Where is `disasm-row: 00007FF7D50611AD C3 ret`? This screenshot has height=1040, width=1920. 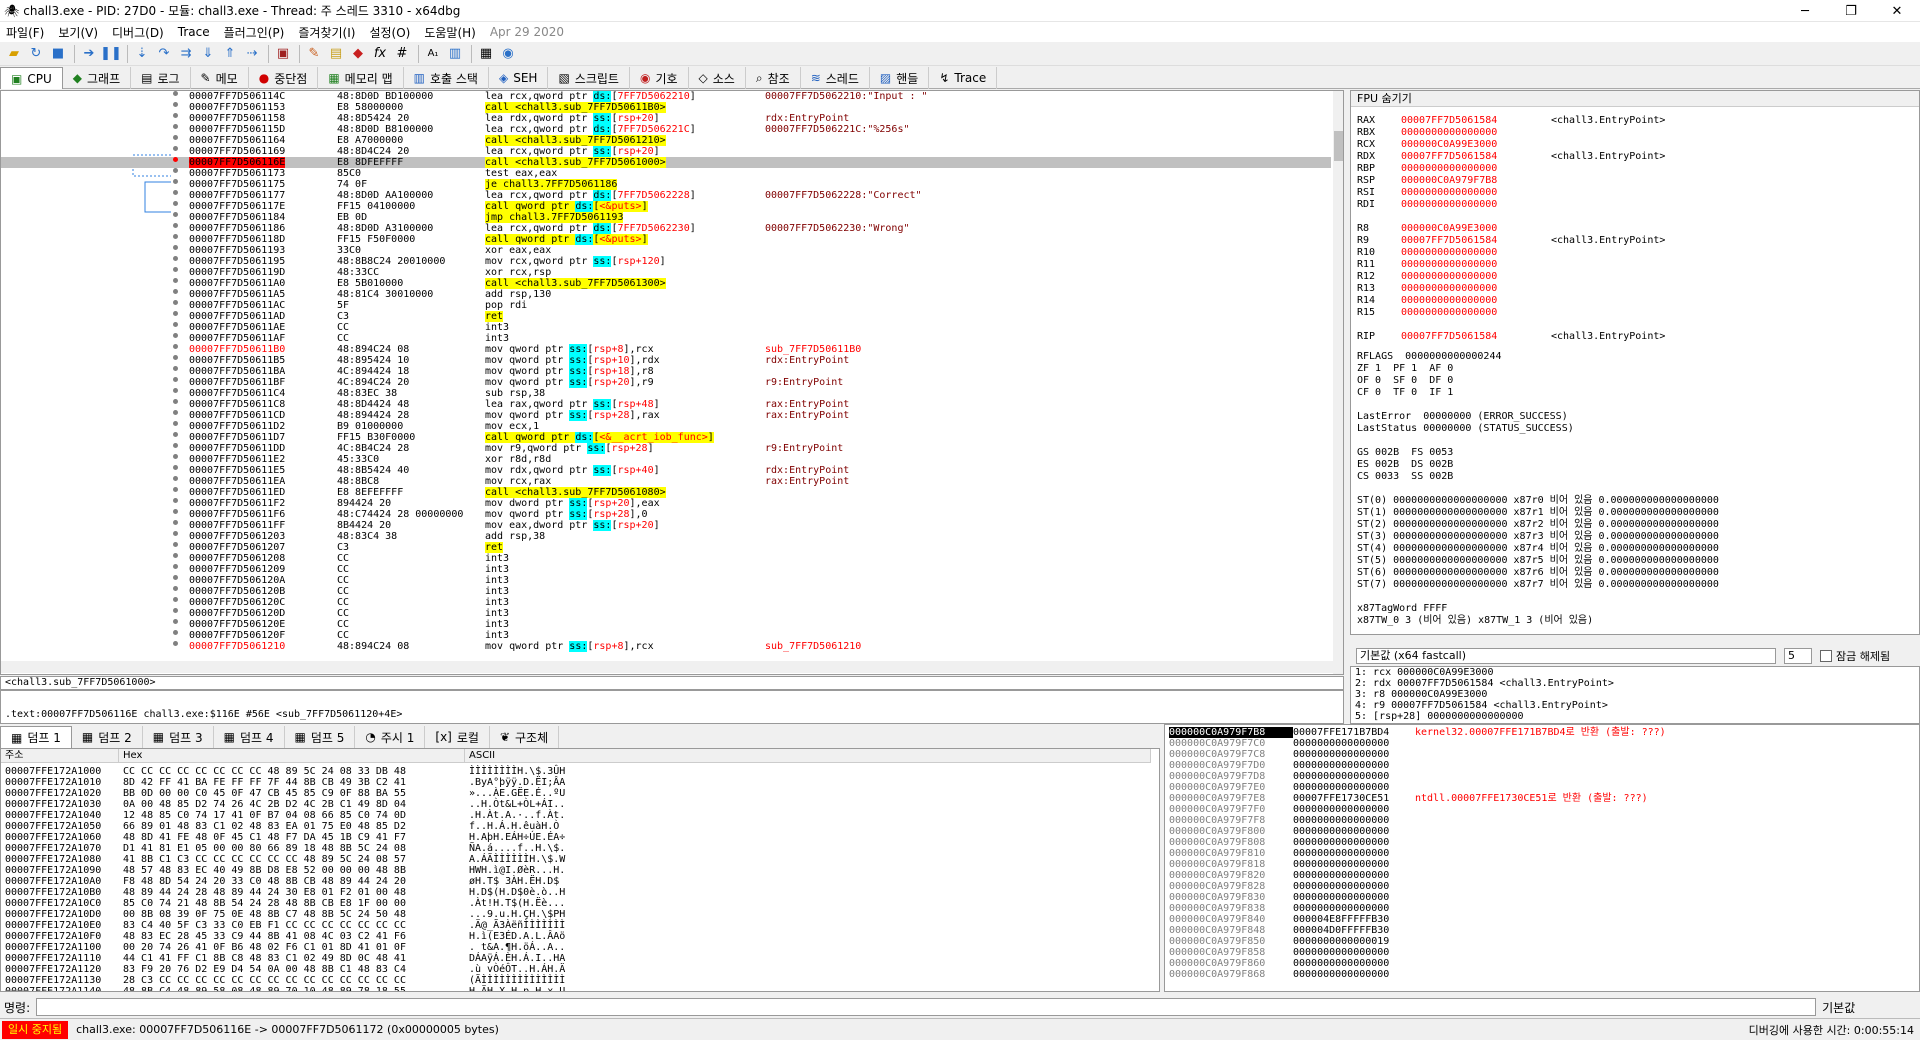 disasm-row: 00007FF7D50611AD C3 ret is located at coordinates (666, 316).